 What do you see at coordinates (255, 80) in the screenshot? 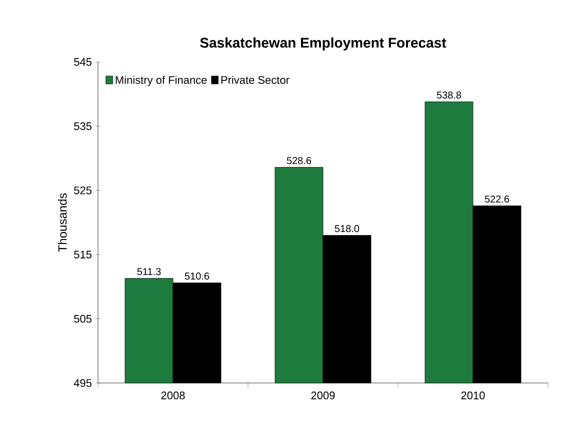
I see `legend-label: Private Sector` at bounding box center [255, 80].